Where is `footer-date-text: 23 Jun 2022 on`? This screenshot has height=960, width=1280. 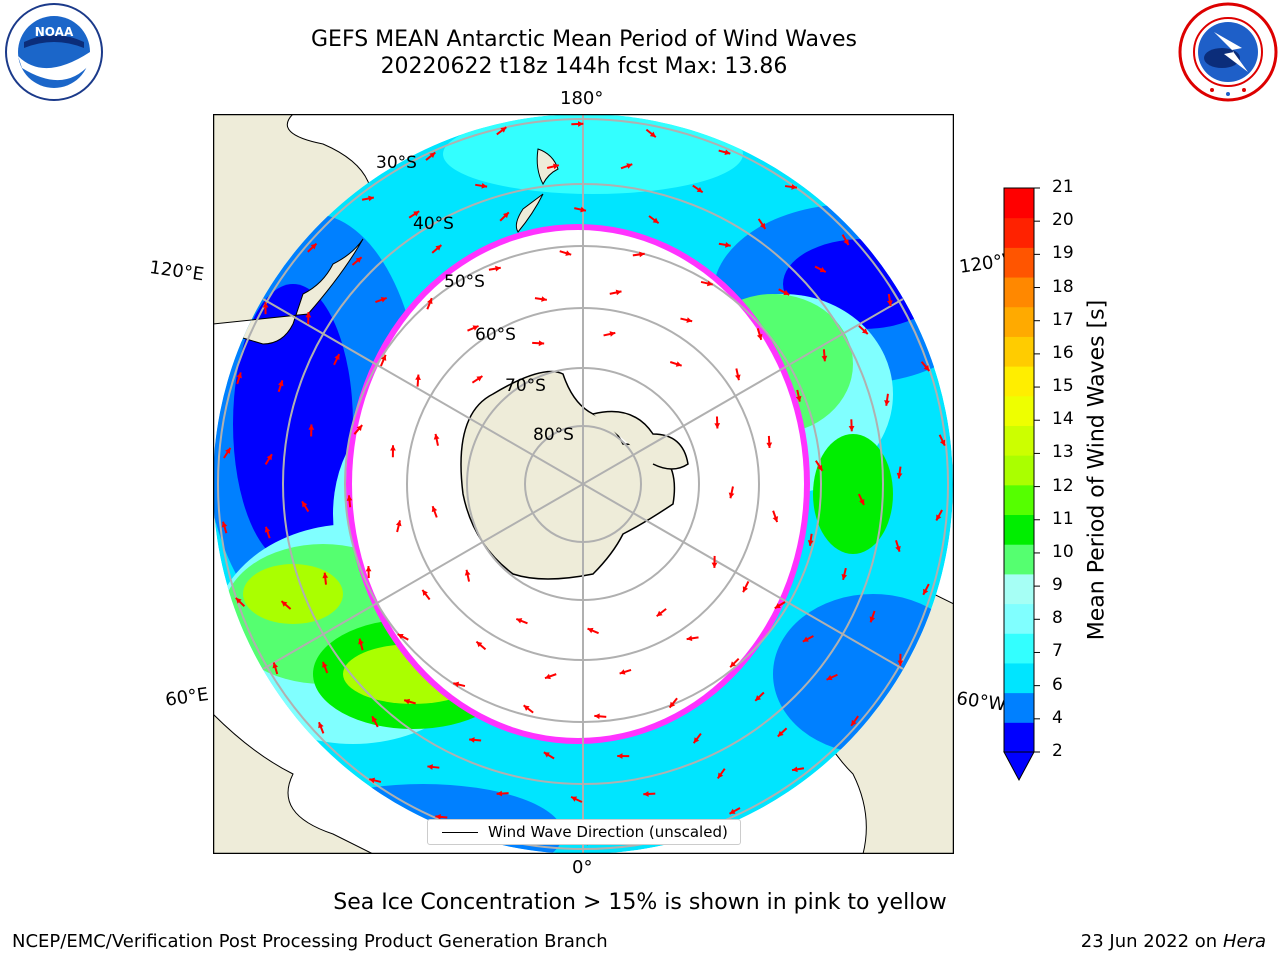
footer-date-text: 23 Jun 2022 on is located at coordinates (1149, 941).